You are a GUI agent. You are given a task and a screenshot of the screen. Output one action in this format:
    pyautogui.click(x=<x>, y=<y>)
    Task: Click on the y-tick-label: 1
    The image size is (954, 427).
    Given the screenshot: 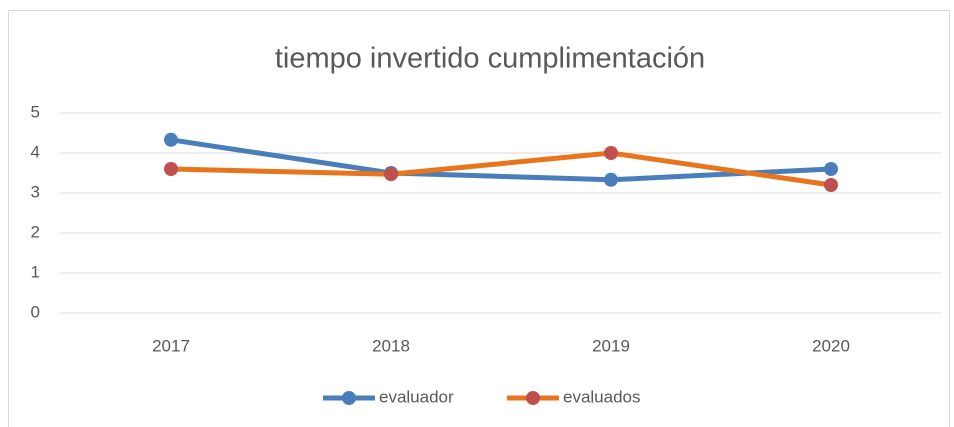 What is the action you would take?
    pyautogui.click(x=35, y=271)
    